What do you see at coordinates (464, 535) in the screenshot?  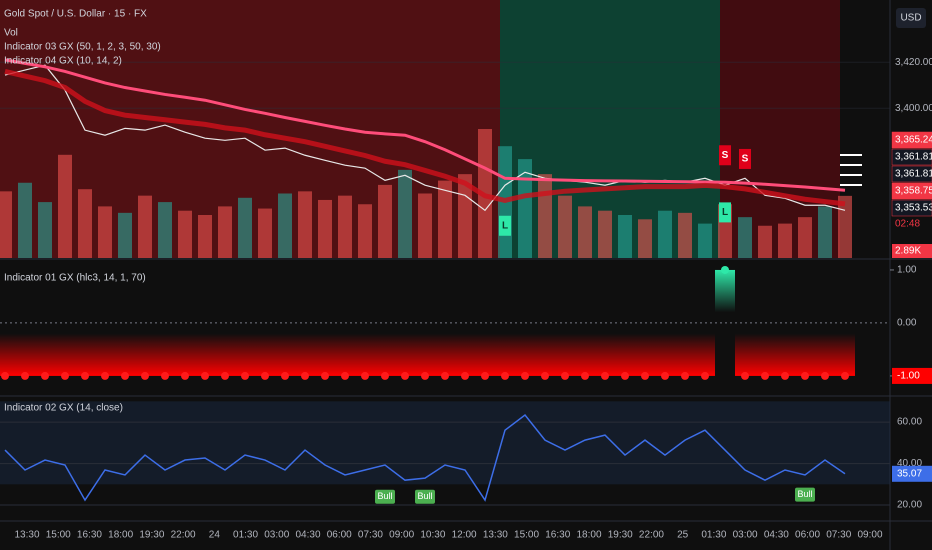 I see `x-tick-label: 12:00` at bounding box center [464, 535].